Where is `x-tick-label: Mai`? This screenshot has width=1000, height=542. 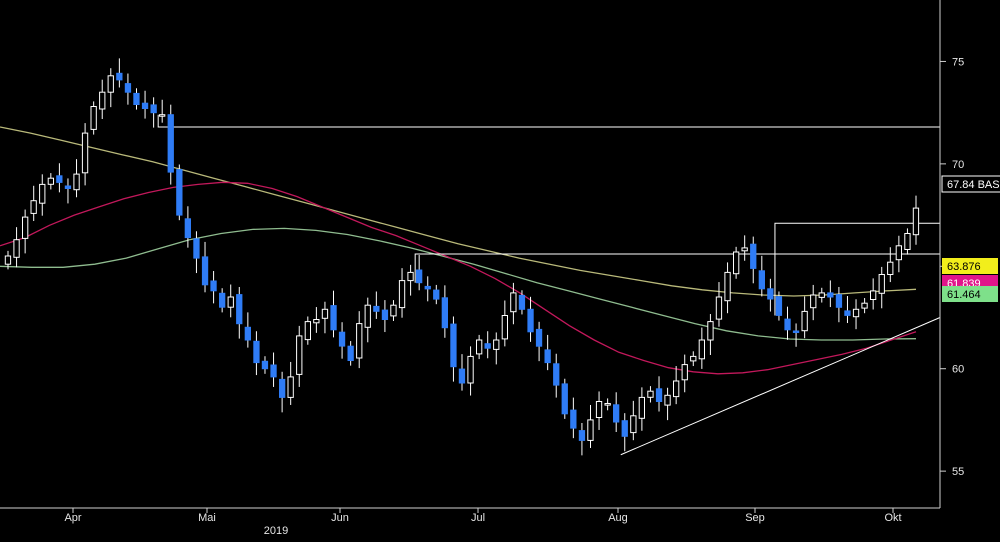 x-tick-label: Mai is located at coordinates (207, 518).